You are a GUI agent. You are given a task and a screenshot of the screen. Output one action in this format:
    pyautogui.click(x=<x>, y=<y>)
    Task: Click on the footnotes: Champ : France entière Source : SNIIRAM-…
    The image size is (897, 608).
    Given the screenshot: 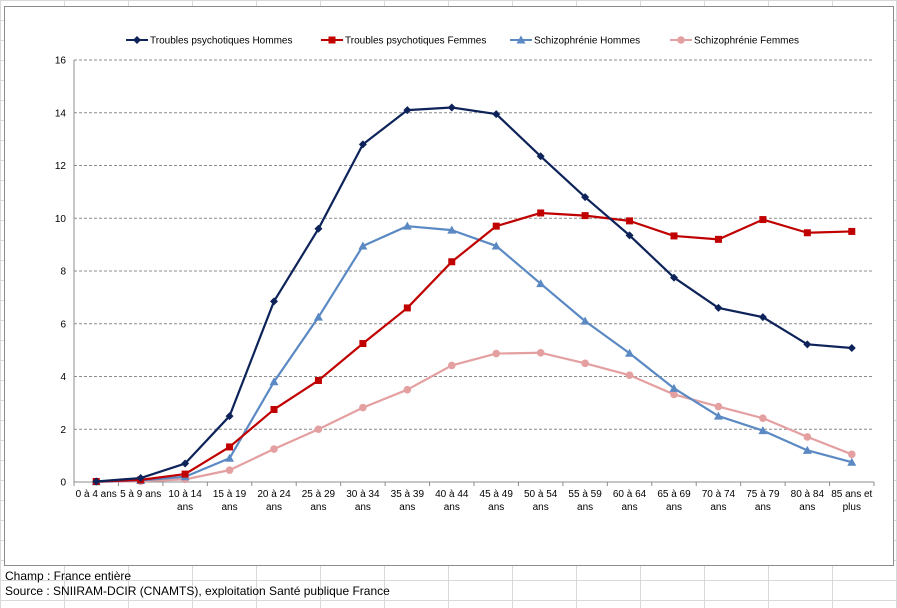 What is the action you would take?
    pyautogui.click(x=197, y=584)
    